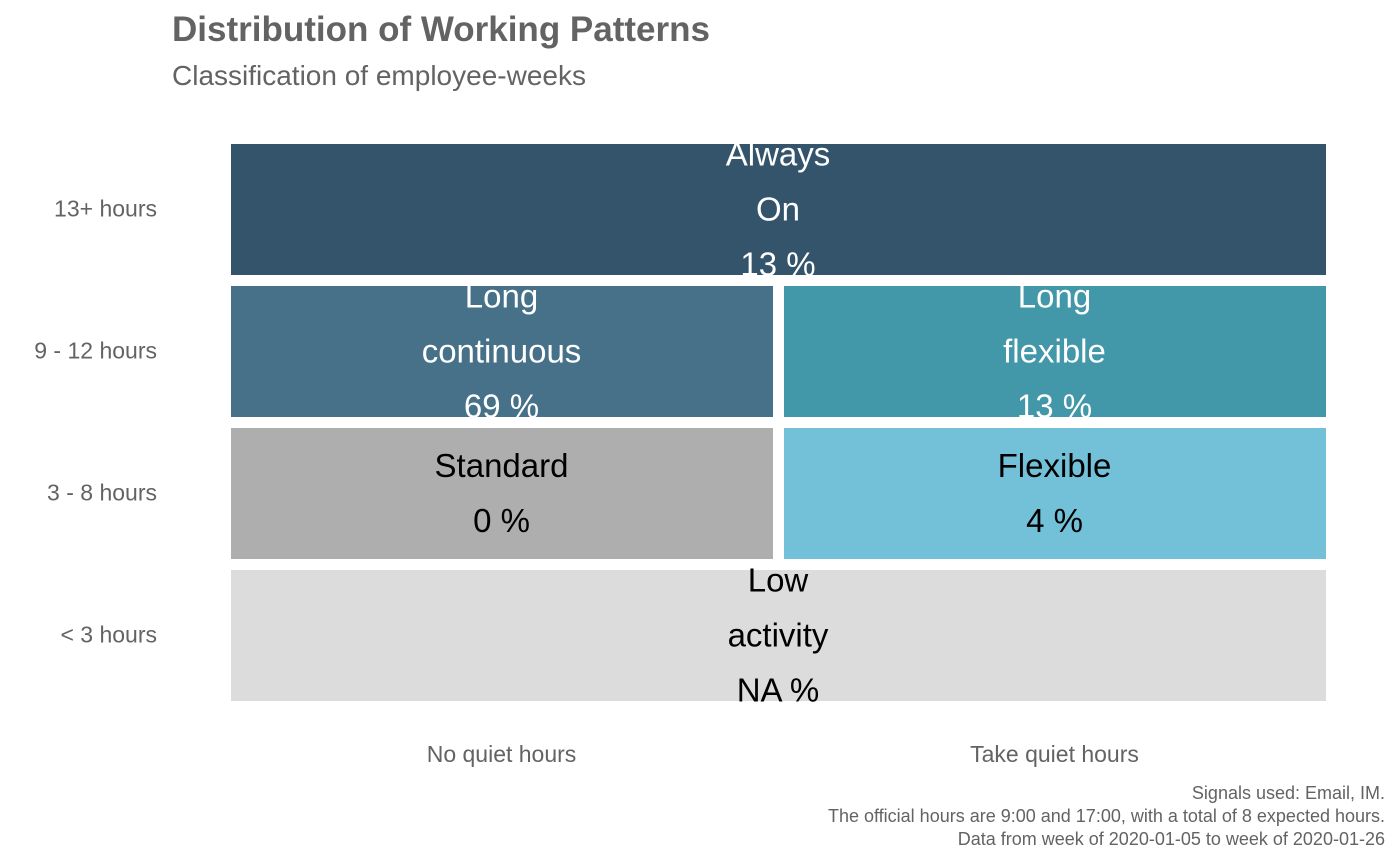 This screenshot has width=1400, height=866. I want to click on heatmap-tile: Standard 0 %, so click(501, 493).